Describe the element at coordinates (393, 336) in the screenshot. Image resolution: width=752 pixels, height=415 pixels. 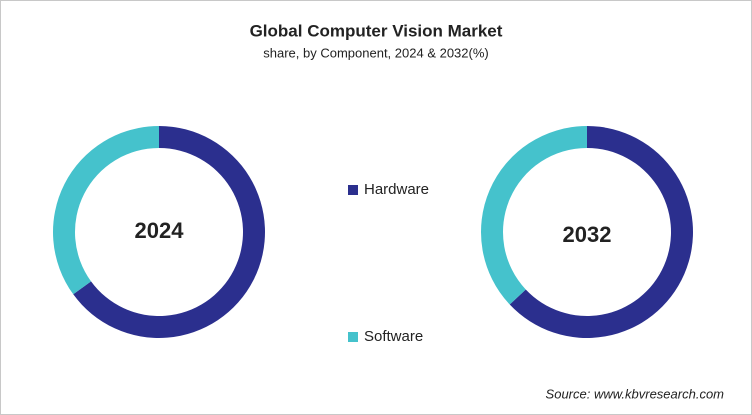
I see `legend-label: Software` at that location.